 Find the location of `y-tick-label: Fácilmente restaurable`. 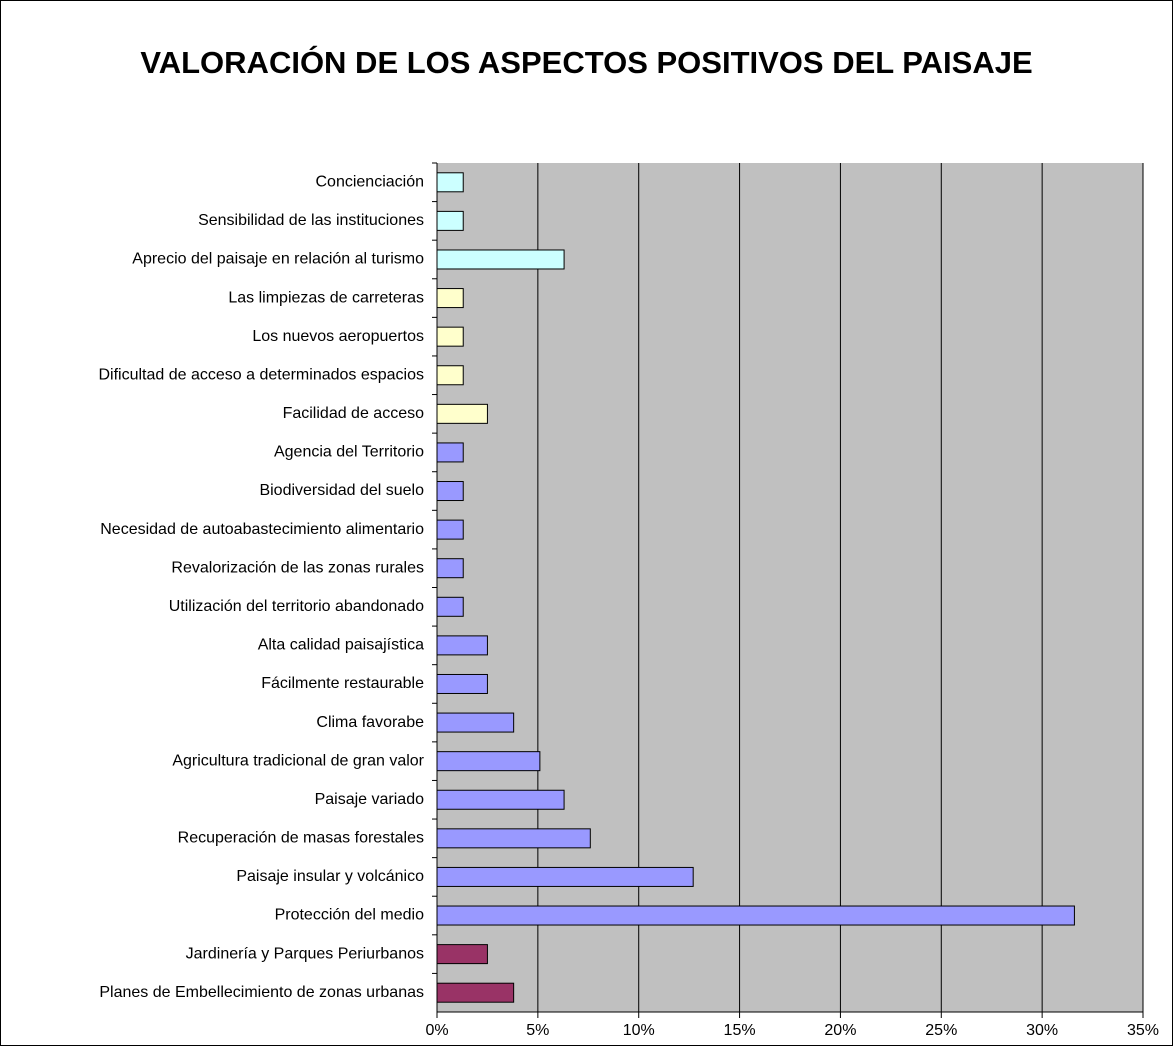

y-tick-label: Fácilmente restaurable is located at coordinates (342, 683).